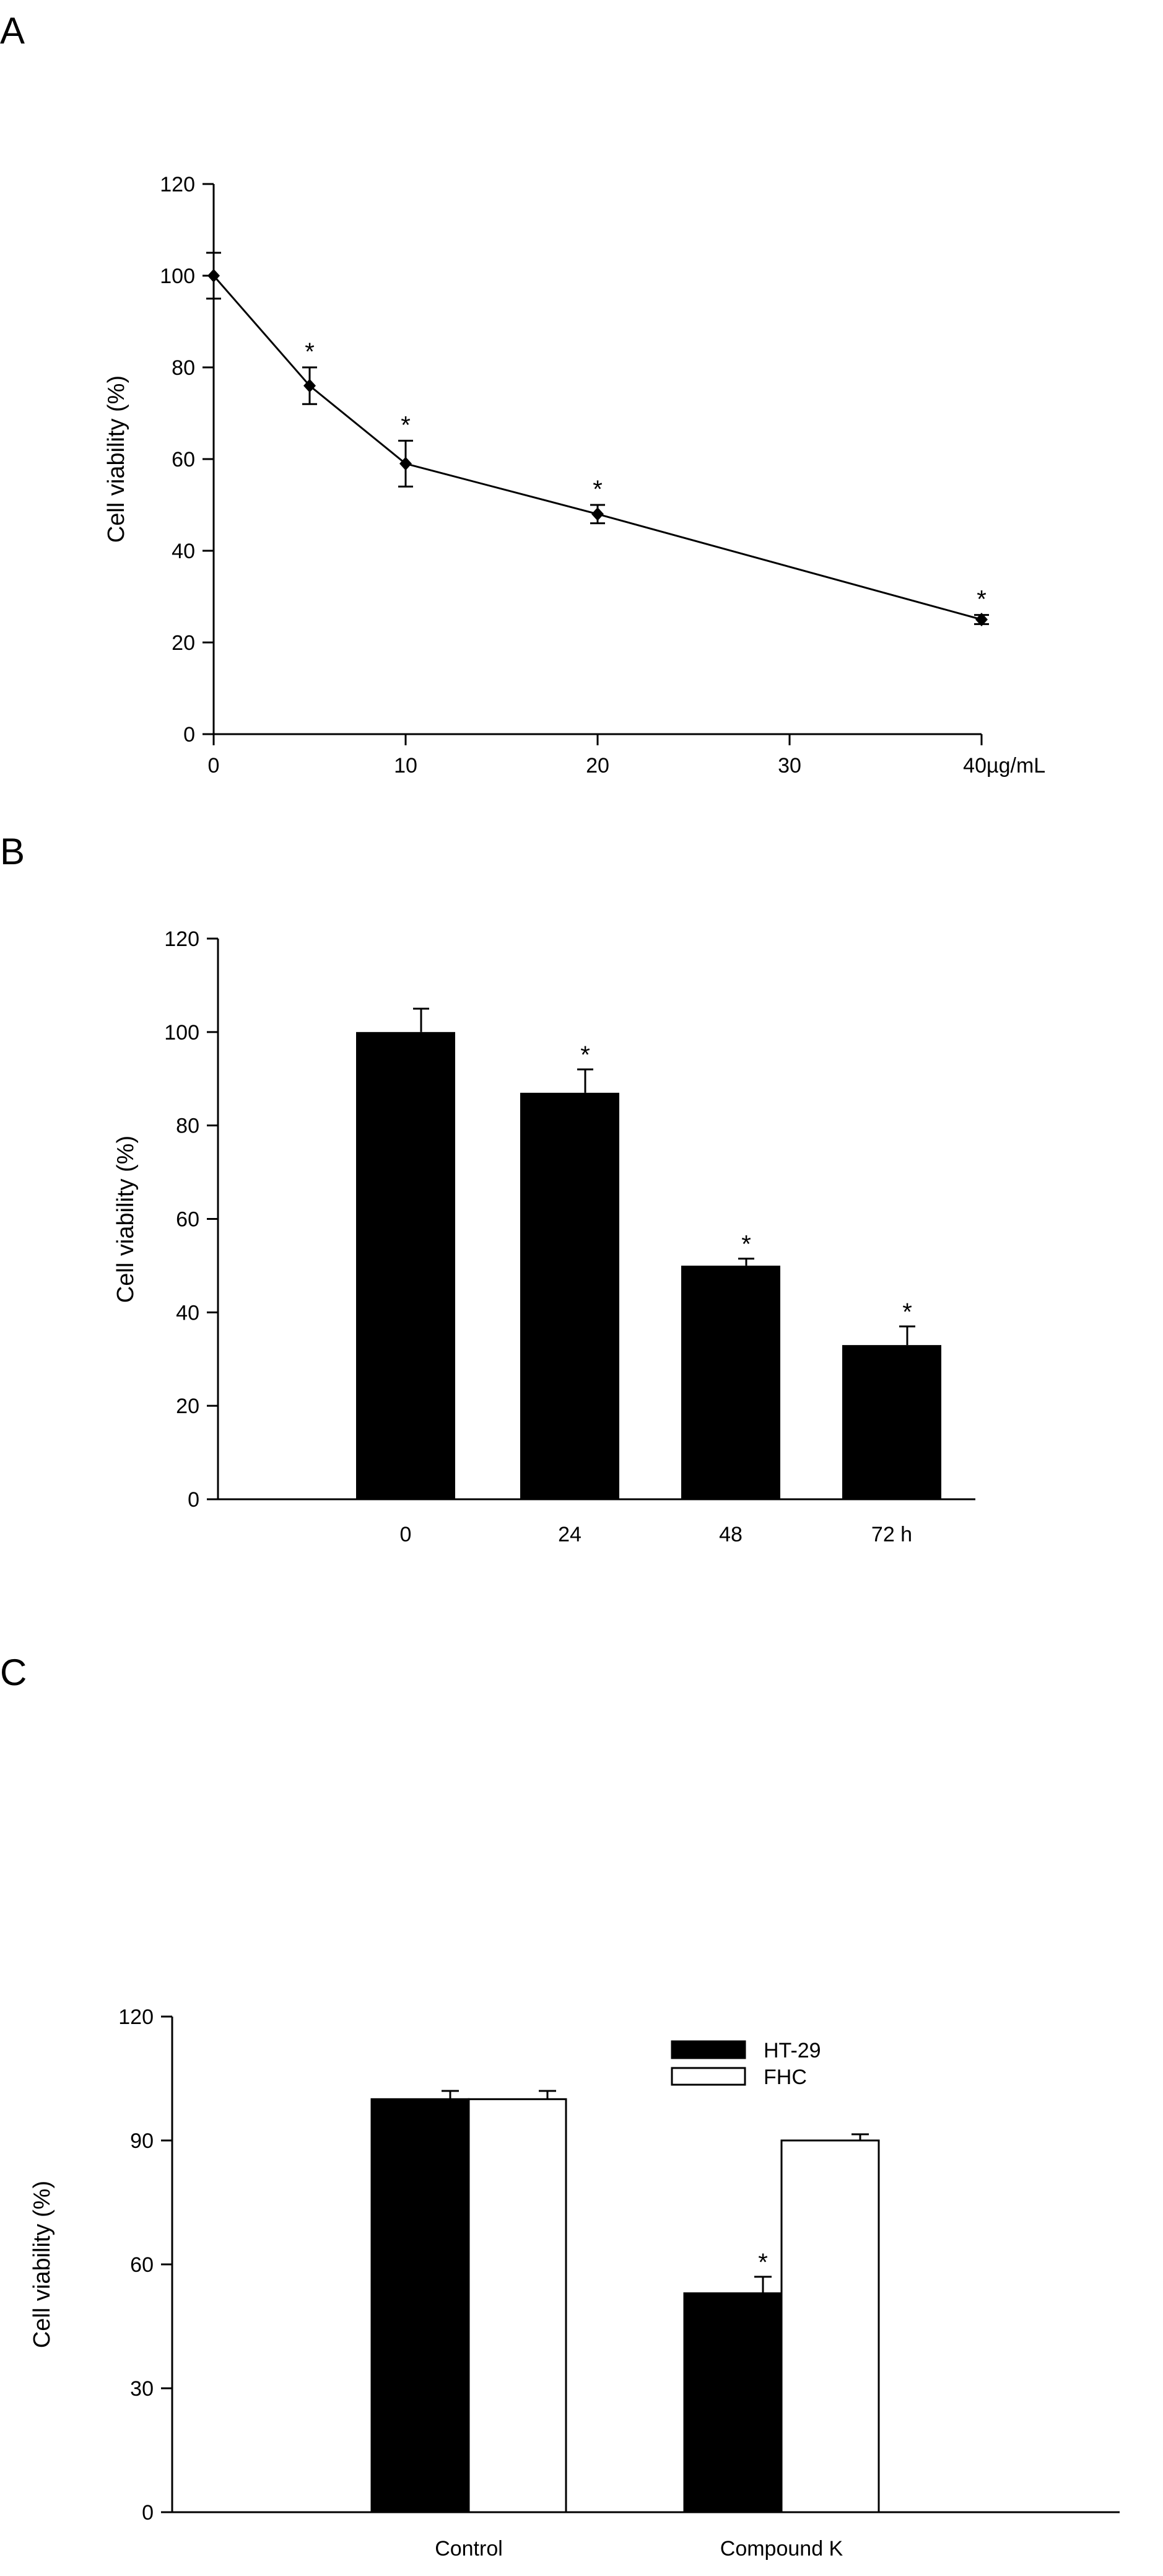 Image resolution: width=1163 pixels, height=2576 pixels. What do you see at coordinates (177, 184) in the screenshot?
I see `panel-a-y-tick-label: 120` at bounding box center [177, 184].